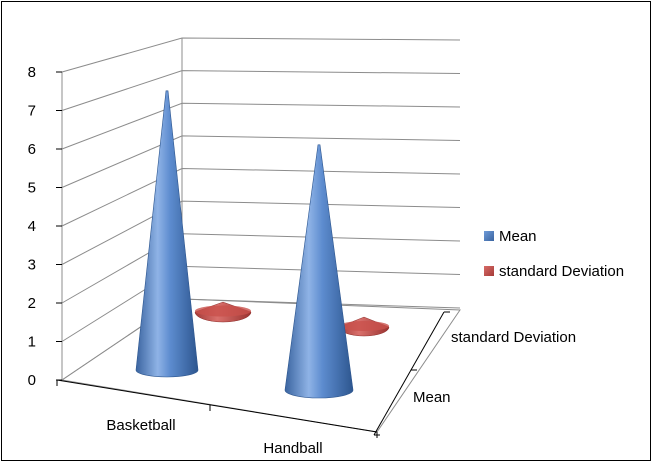 Image resolution: width=654 pixels, height=464 pixels. Describe the element at coordinates (489, 271) in the screenshot. I see `legend-swatch-std` at that location.